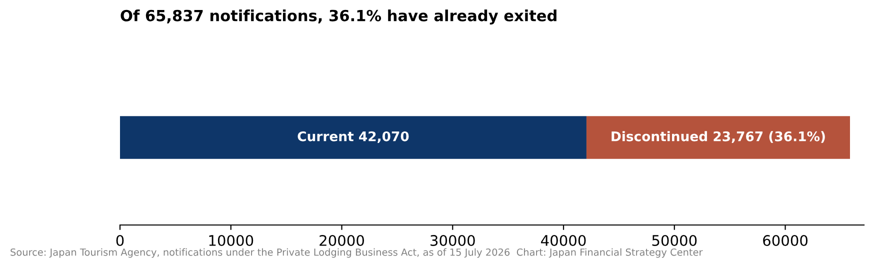 The image size is (874, 269). Describe the element at coordinates (563, 240) in the screenshot. I see `x-tick-label: 40000` at that location.